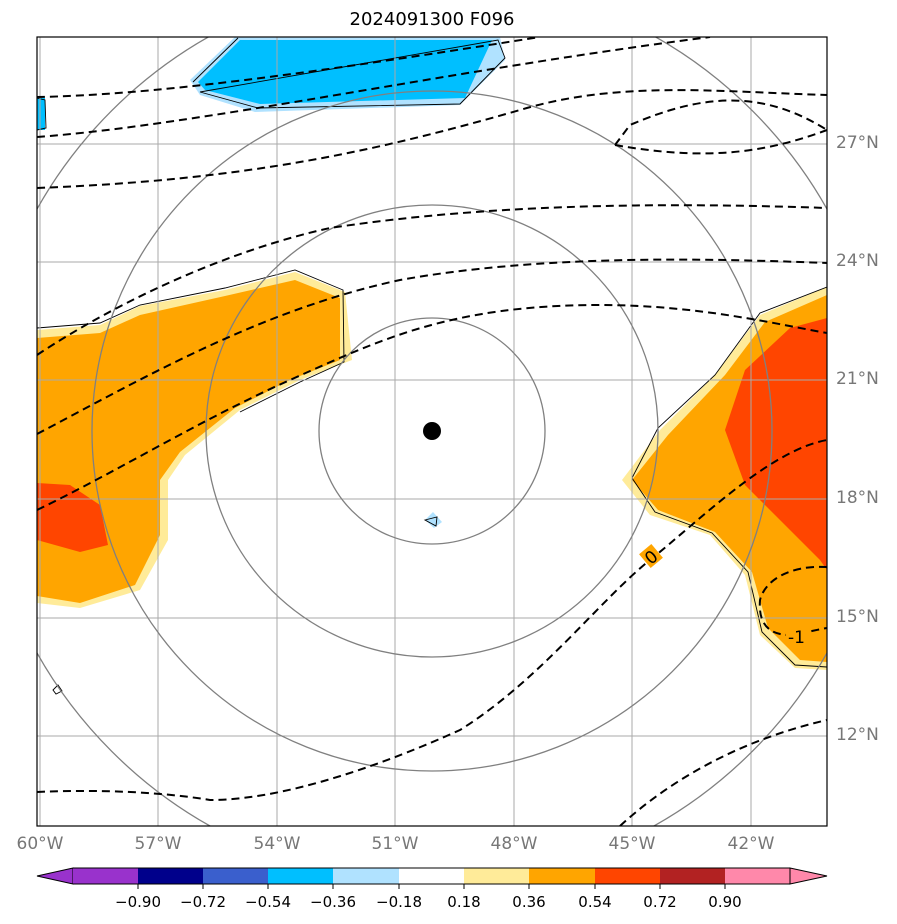  What do you see at coordinates (857, 379) in the screenshot?
I see `lat-label: 21°N` at bounding box center [857, 379].